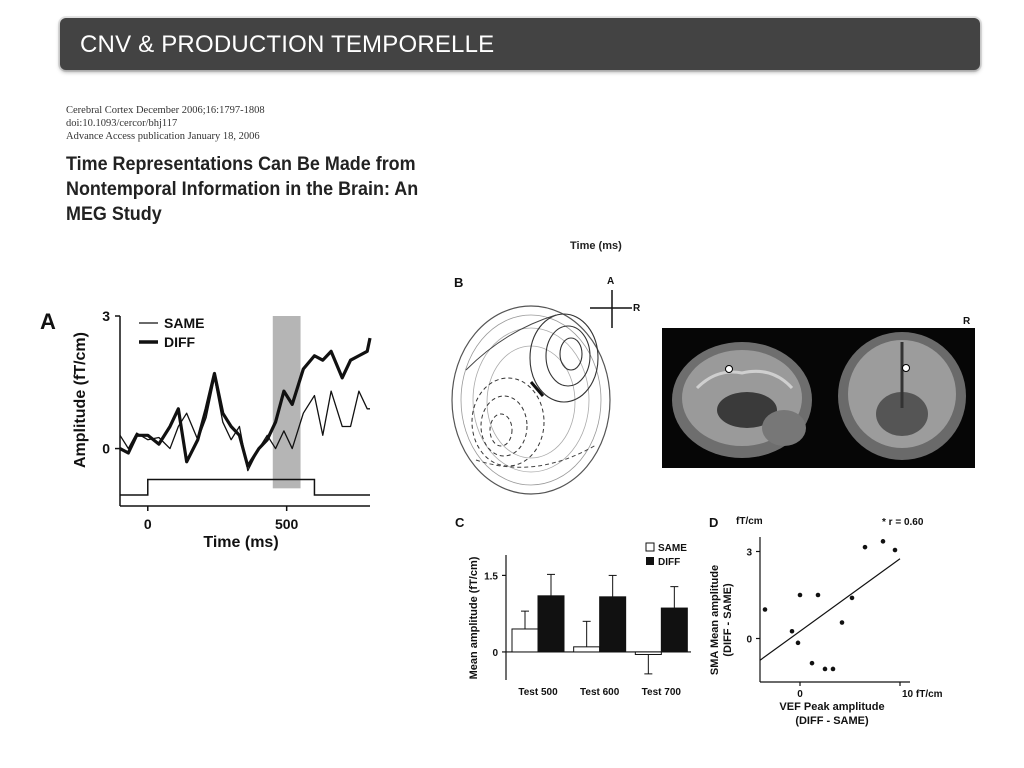 The height and width of the screenshot is (768, 1024). What do you see at coordinates (520, 44) in the screenshot?
I see `slide-title-bar: CNV & PRODUCTION TEMPORELLE` at bounding box center [520, 44].